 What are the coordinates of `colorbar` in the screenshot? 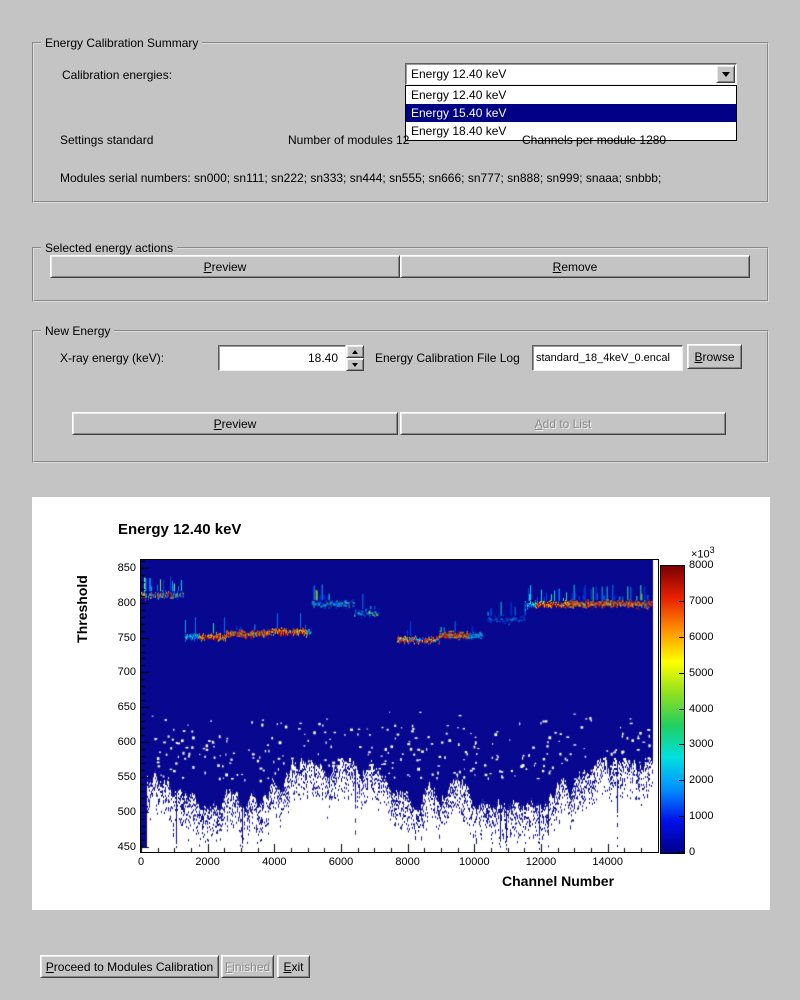 It's located at (672, 709).